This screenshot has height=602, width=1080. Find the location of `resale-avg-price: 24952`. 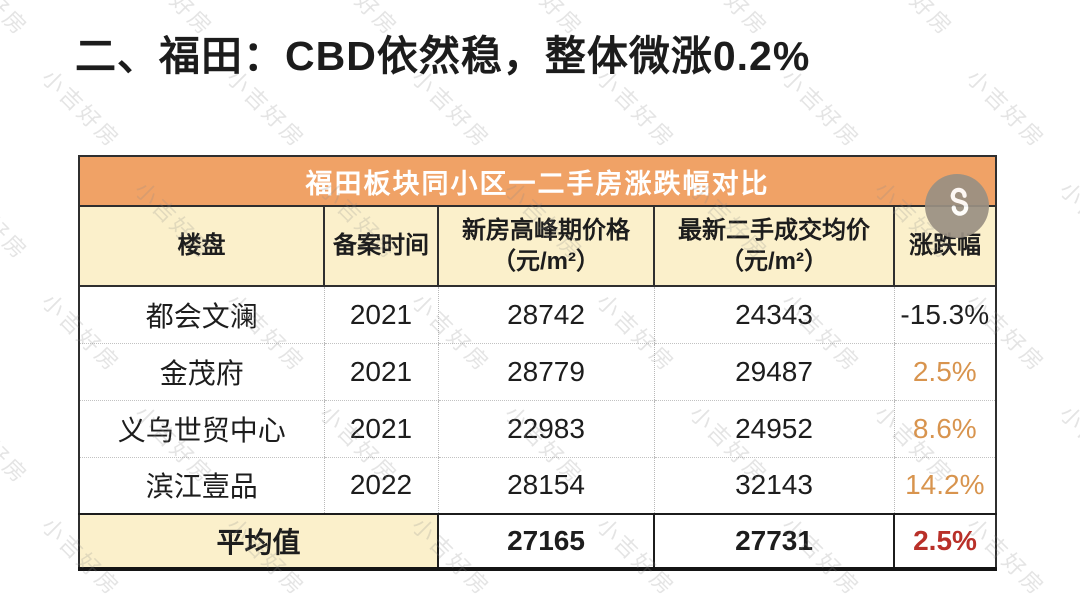

resale-avg-price: 24952 is located at coordinates (773, 429).